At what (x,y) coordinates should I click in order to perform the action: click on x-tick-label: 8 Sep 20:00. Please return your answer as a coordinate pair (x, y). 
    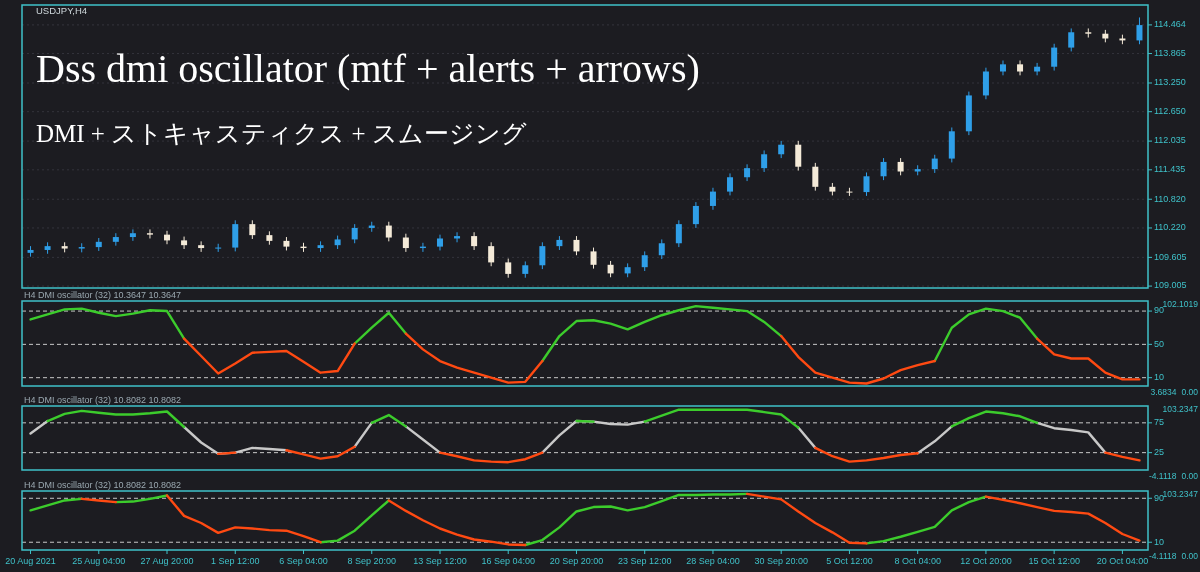
    Looking at the image, I should click on (372, 561).